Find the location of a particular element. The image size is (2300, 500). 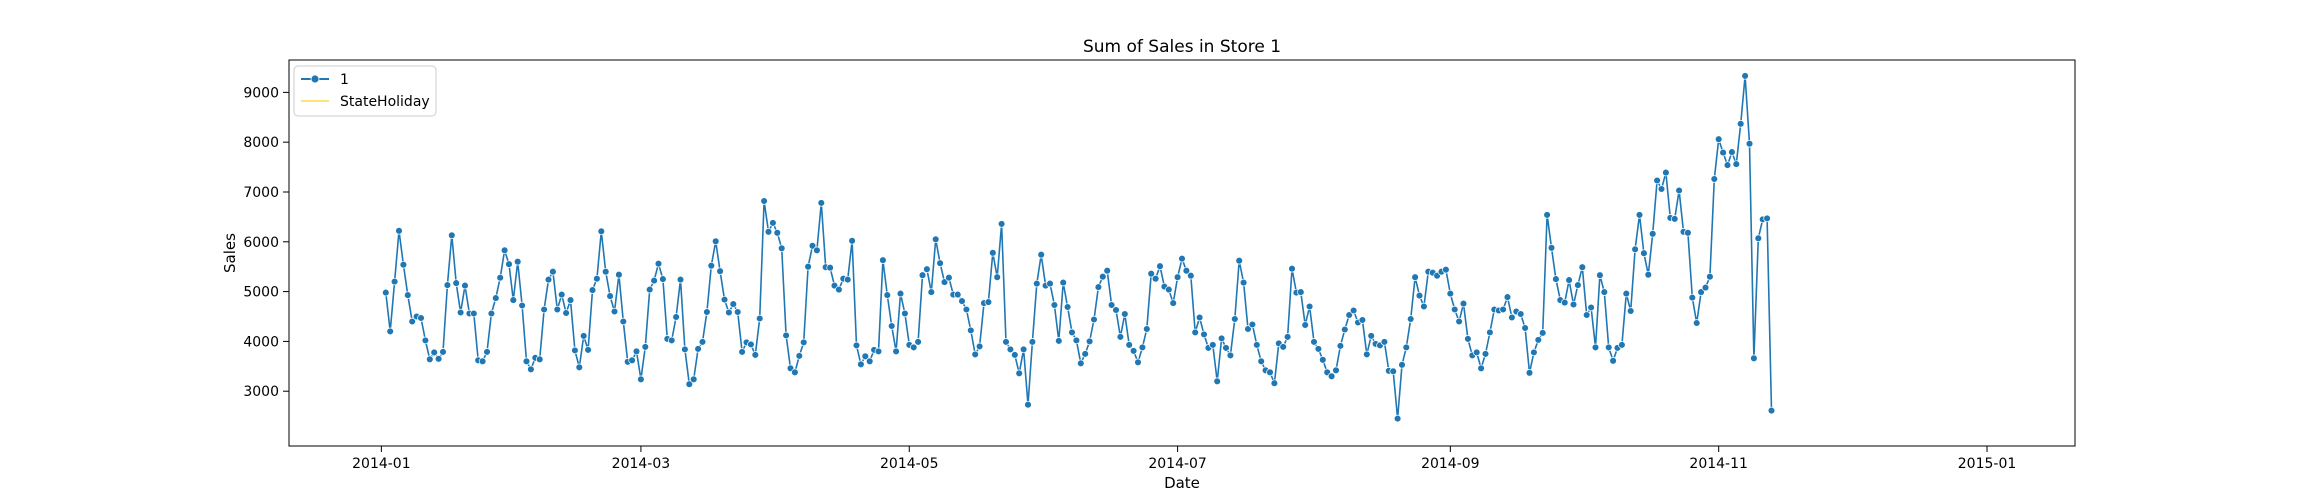

y-tick-label: 9000 is located at coordinates (261, 93).